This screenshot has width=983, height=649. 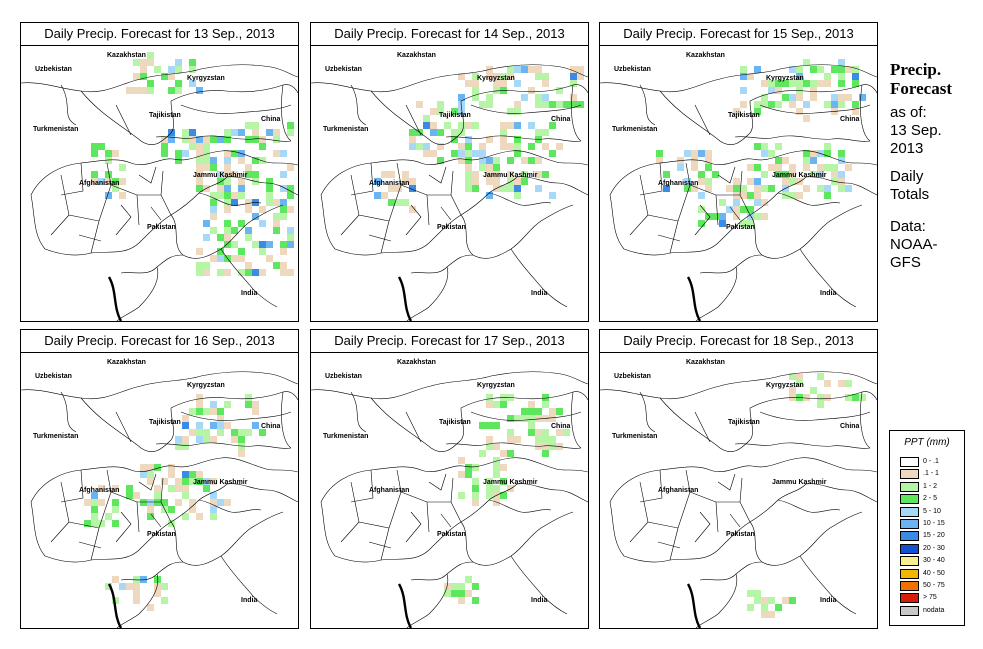 I want to click on label-pakistan: Pakistan, so click(x=161, y=534).